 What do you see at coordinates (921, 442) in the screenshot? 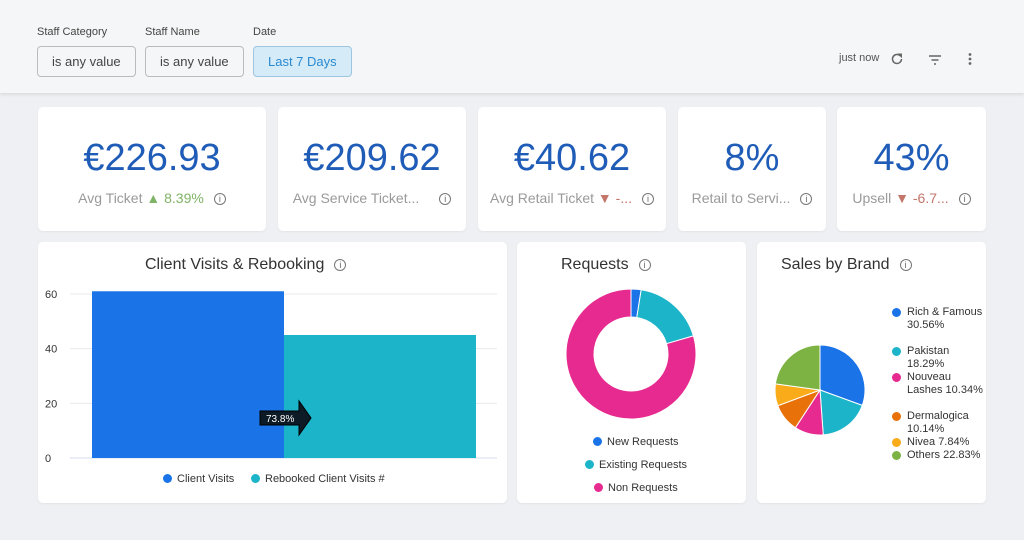
I see `legend-name: Nivea` at bounding box center [921, 442].